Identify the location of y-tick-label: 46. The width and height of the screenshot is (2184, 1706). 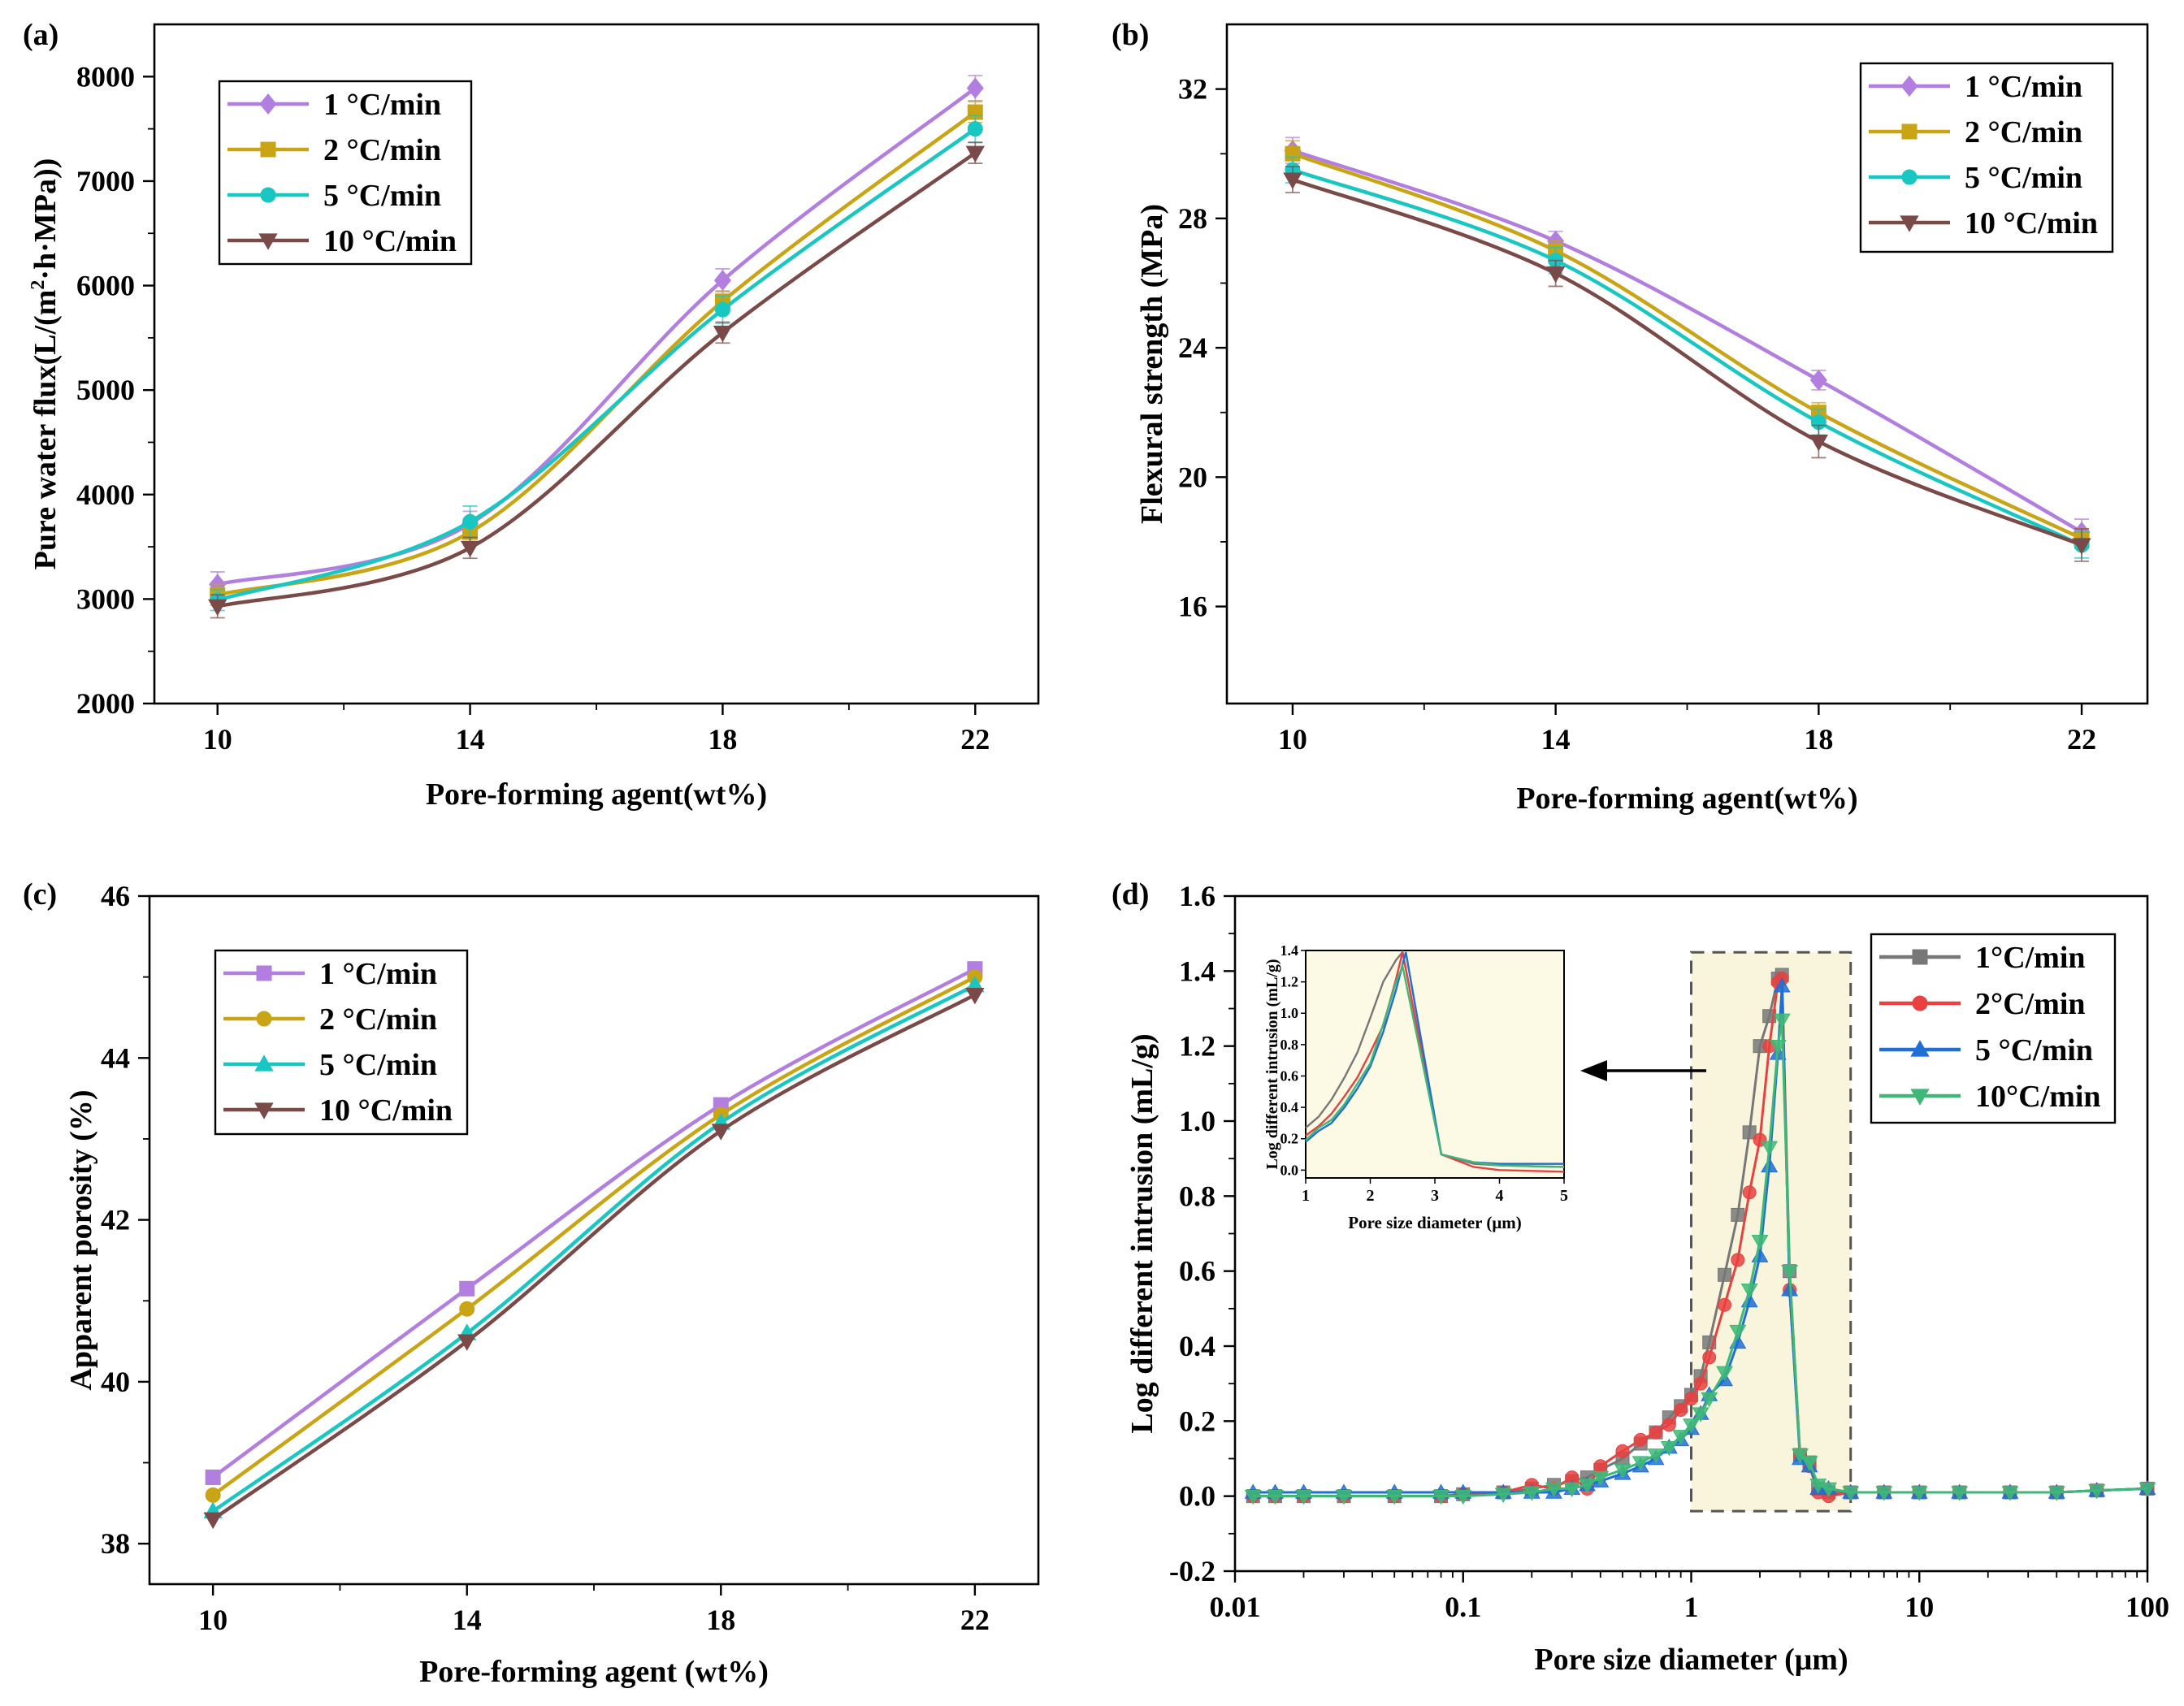
(115, 896).